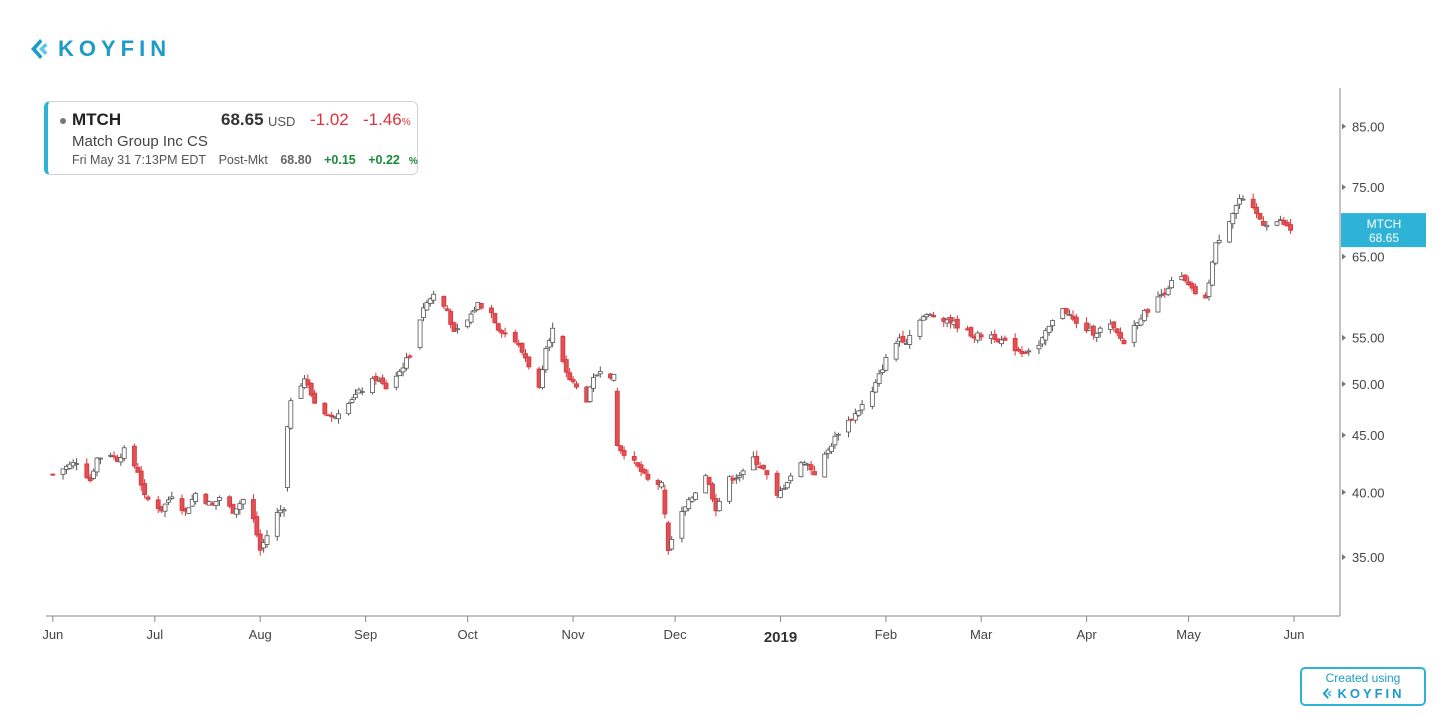  I want to click on y-tick-label: 75.00, so click(1368, 187).